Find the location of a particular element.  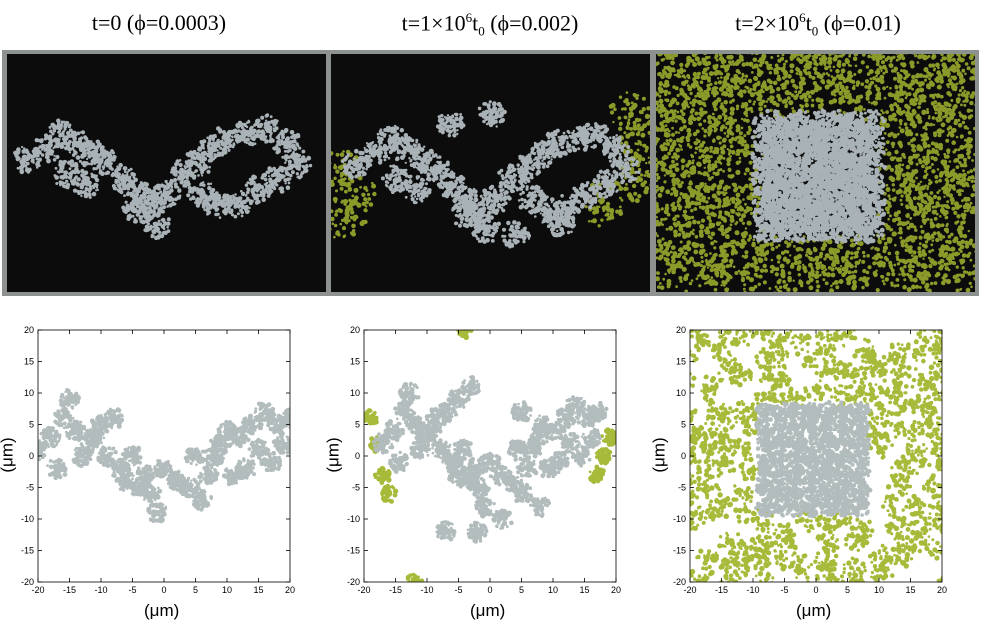

plot-1-canvas: -20-20 -15 -15 -10 -10 -5 -5 0 0 5 5 10 10 15 15 20 20 is located at coordinates (158, 460).